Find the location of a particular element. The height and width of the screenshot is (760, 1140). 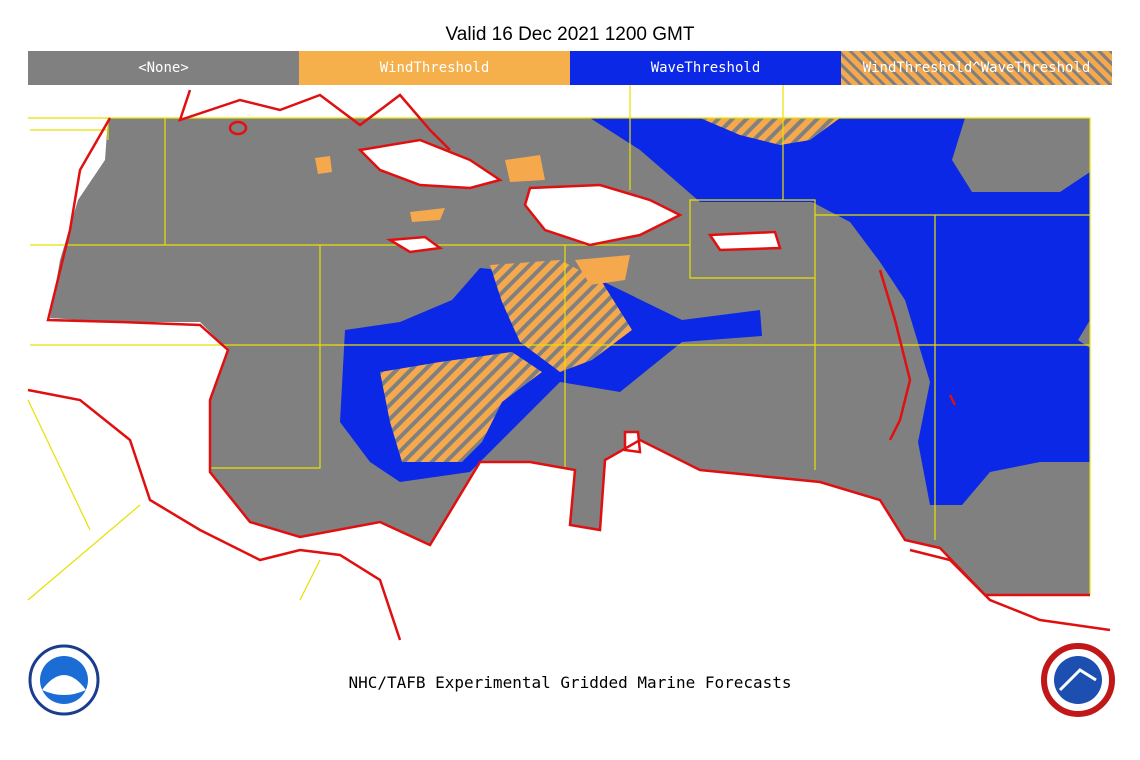

nws-logo is located at coordinates (1078, 680).